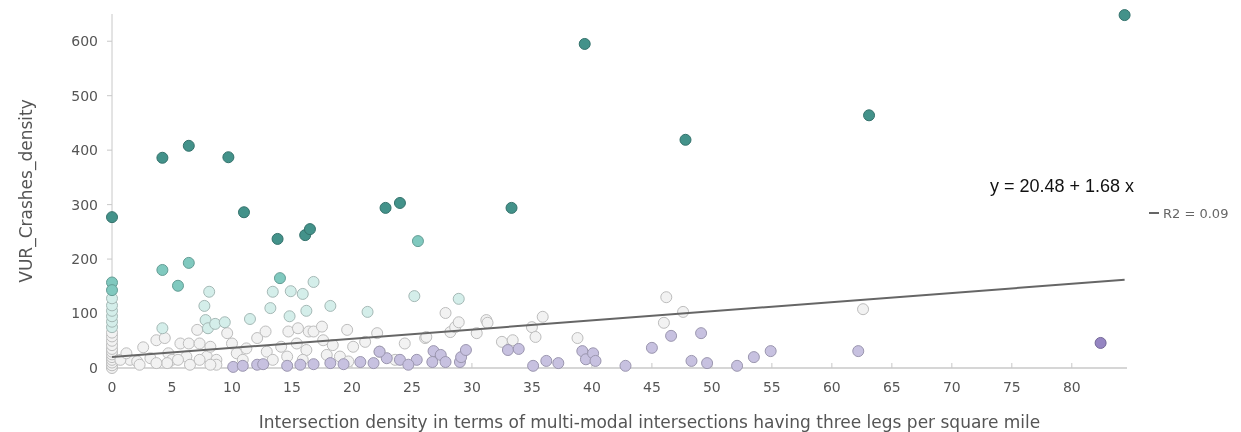  Describe the element at coordinates (172, 387) in the screenshot. I see `x-tick-label: 5` at that location.